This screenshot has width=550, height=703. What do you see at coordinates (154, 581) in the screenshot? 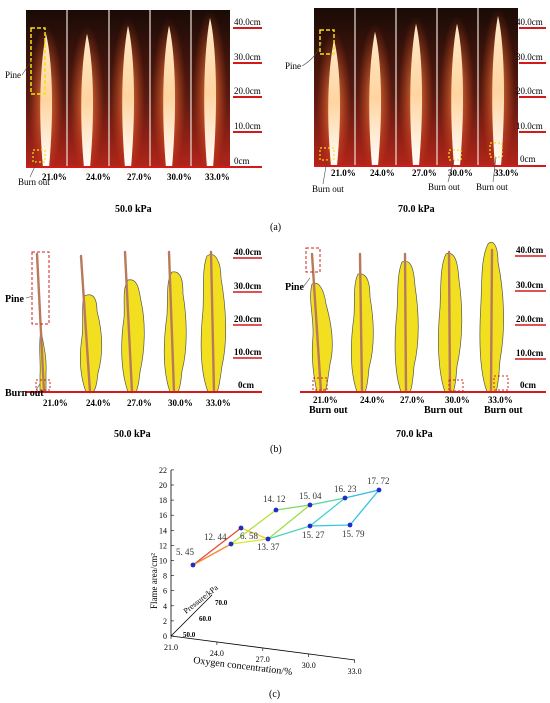
I see `y-axis-label: Flame area/cm²` at bounding box center [154, 581].